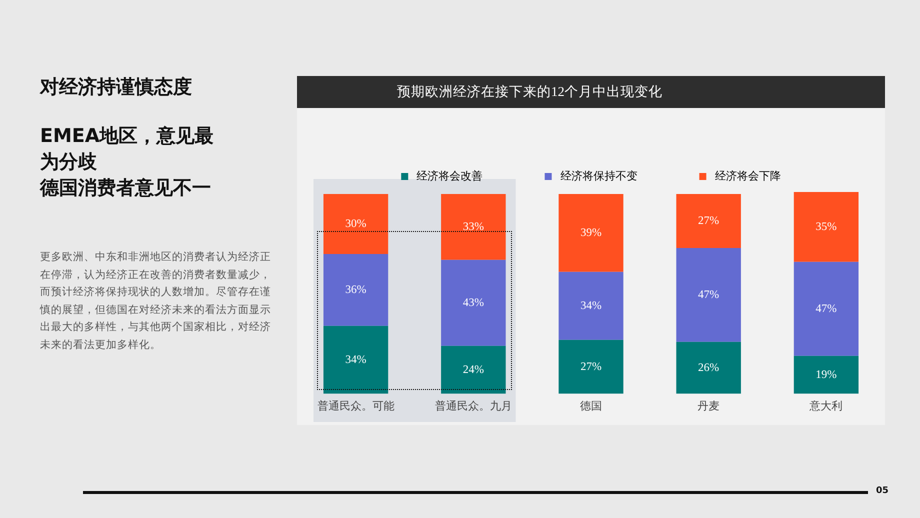  Describe the element at coordinates (882, 491) in the screenshot. I see `text: 05` at that location.